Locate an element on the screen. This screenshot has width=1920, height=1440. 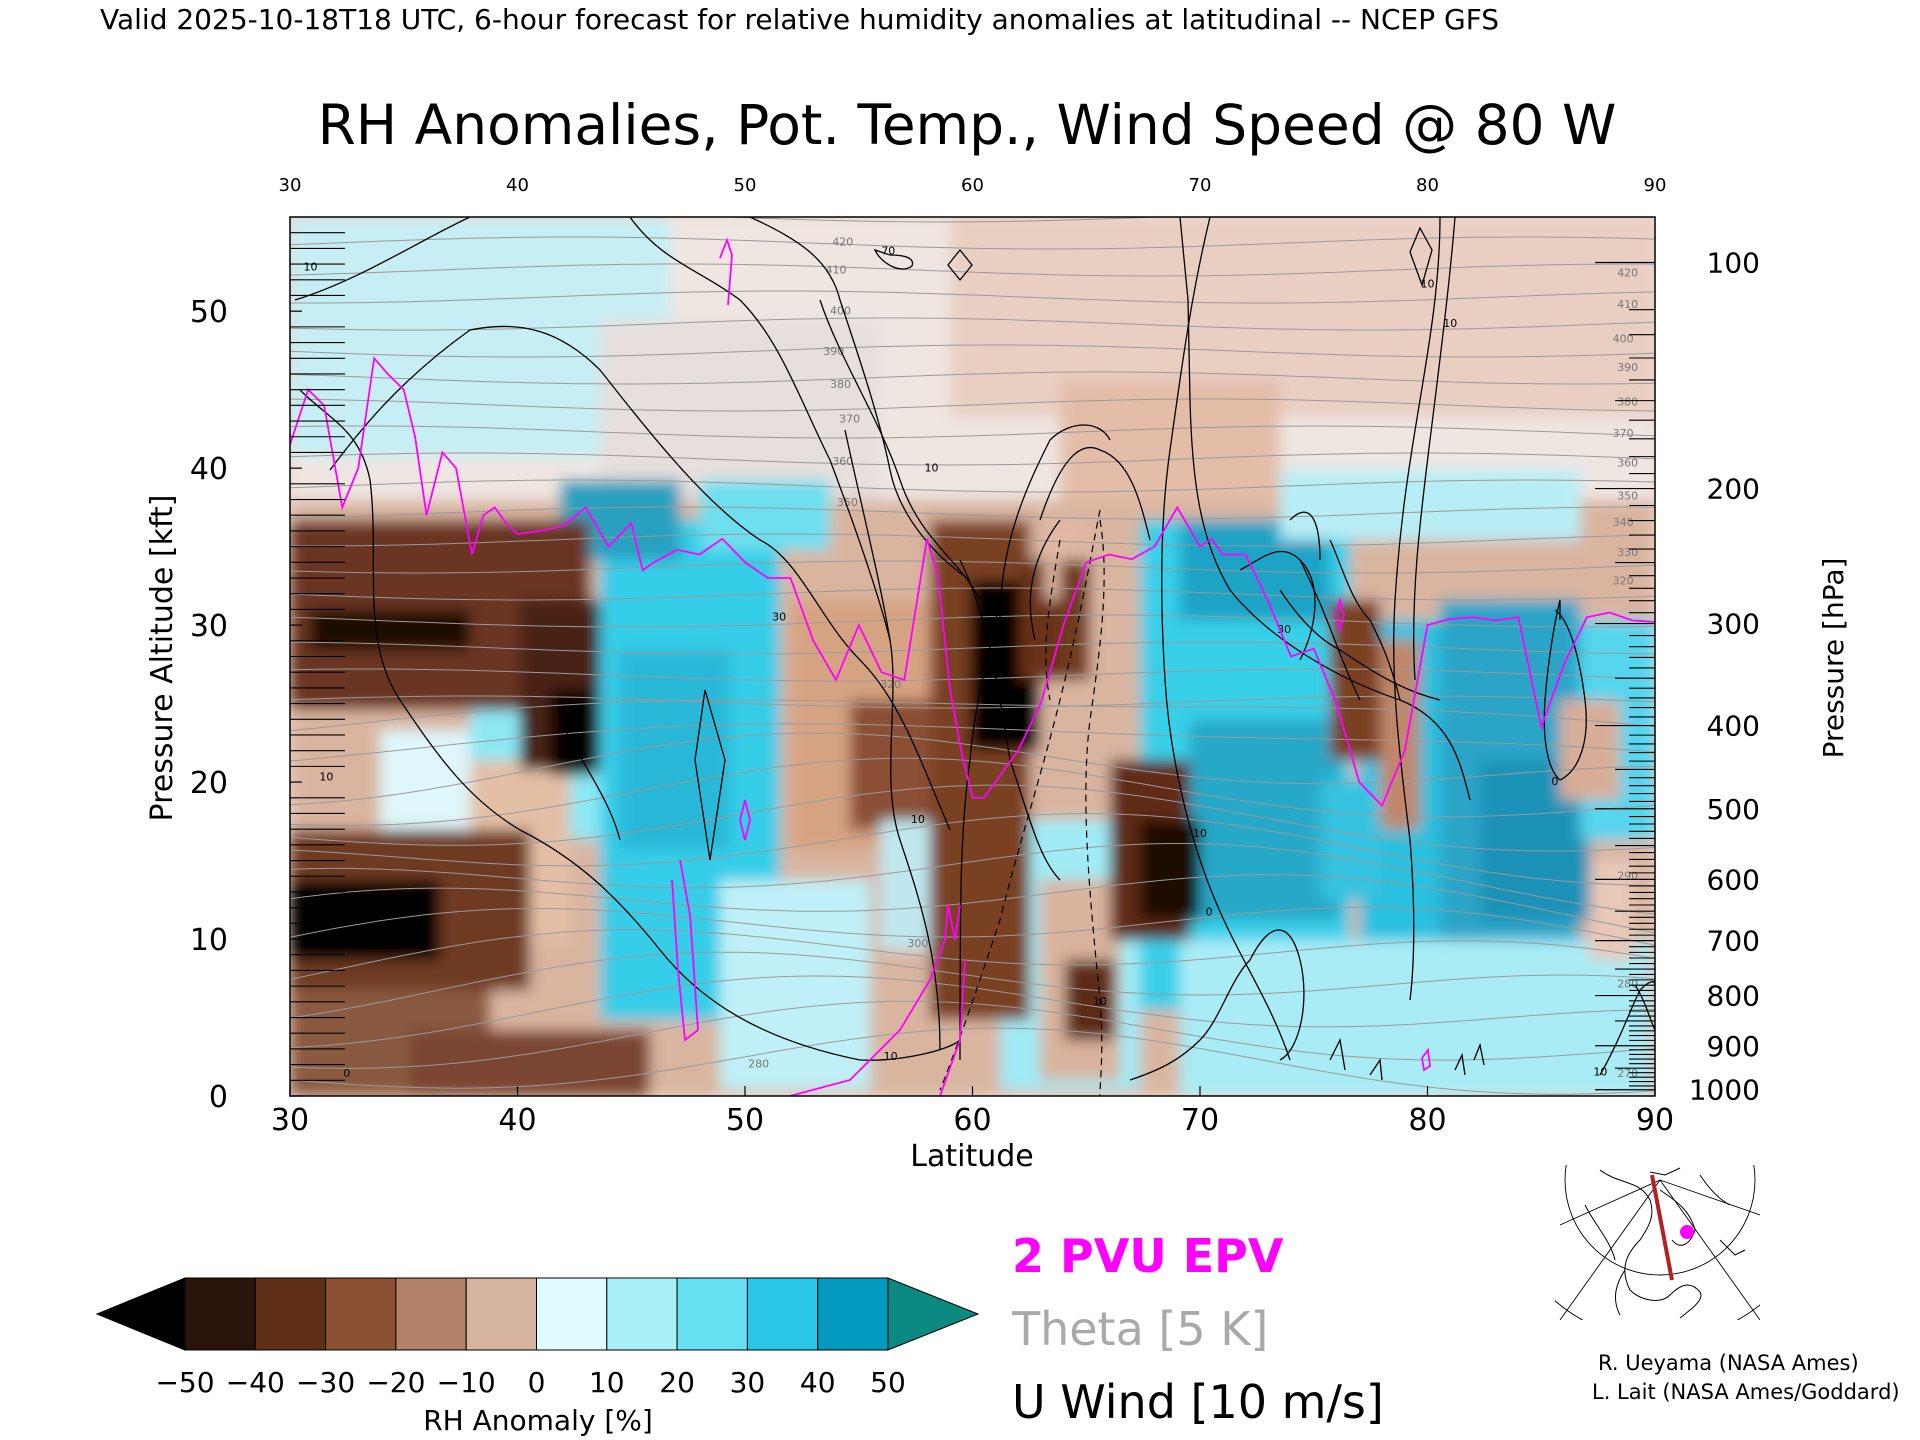
colorbar-tick-label: −10 is located at coordinates (466, 1382).